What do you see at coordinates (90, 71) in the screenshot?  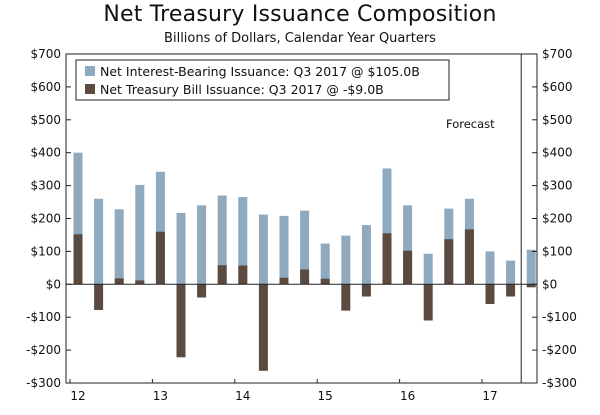 I see `legend-swatch-interest-bearing` at bounding box center [90, 71].